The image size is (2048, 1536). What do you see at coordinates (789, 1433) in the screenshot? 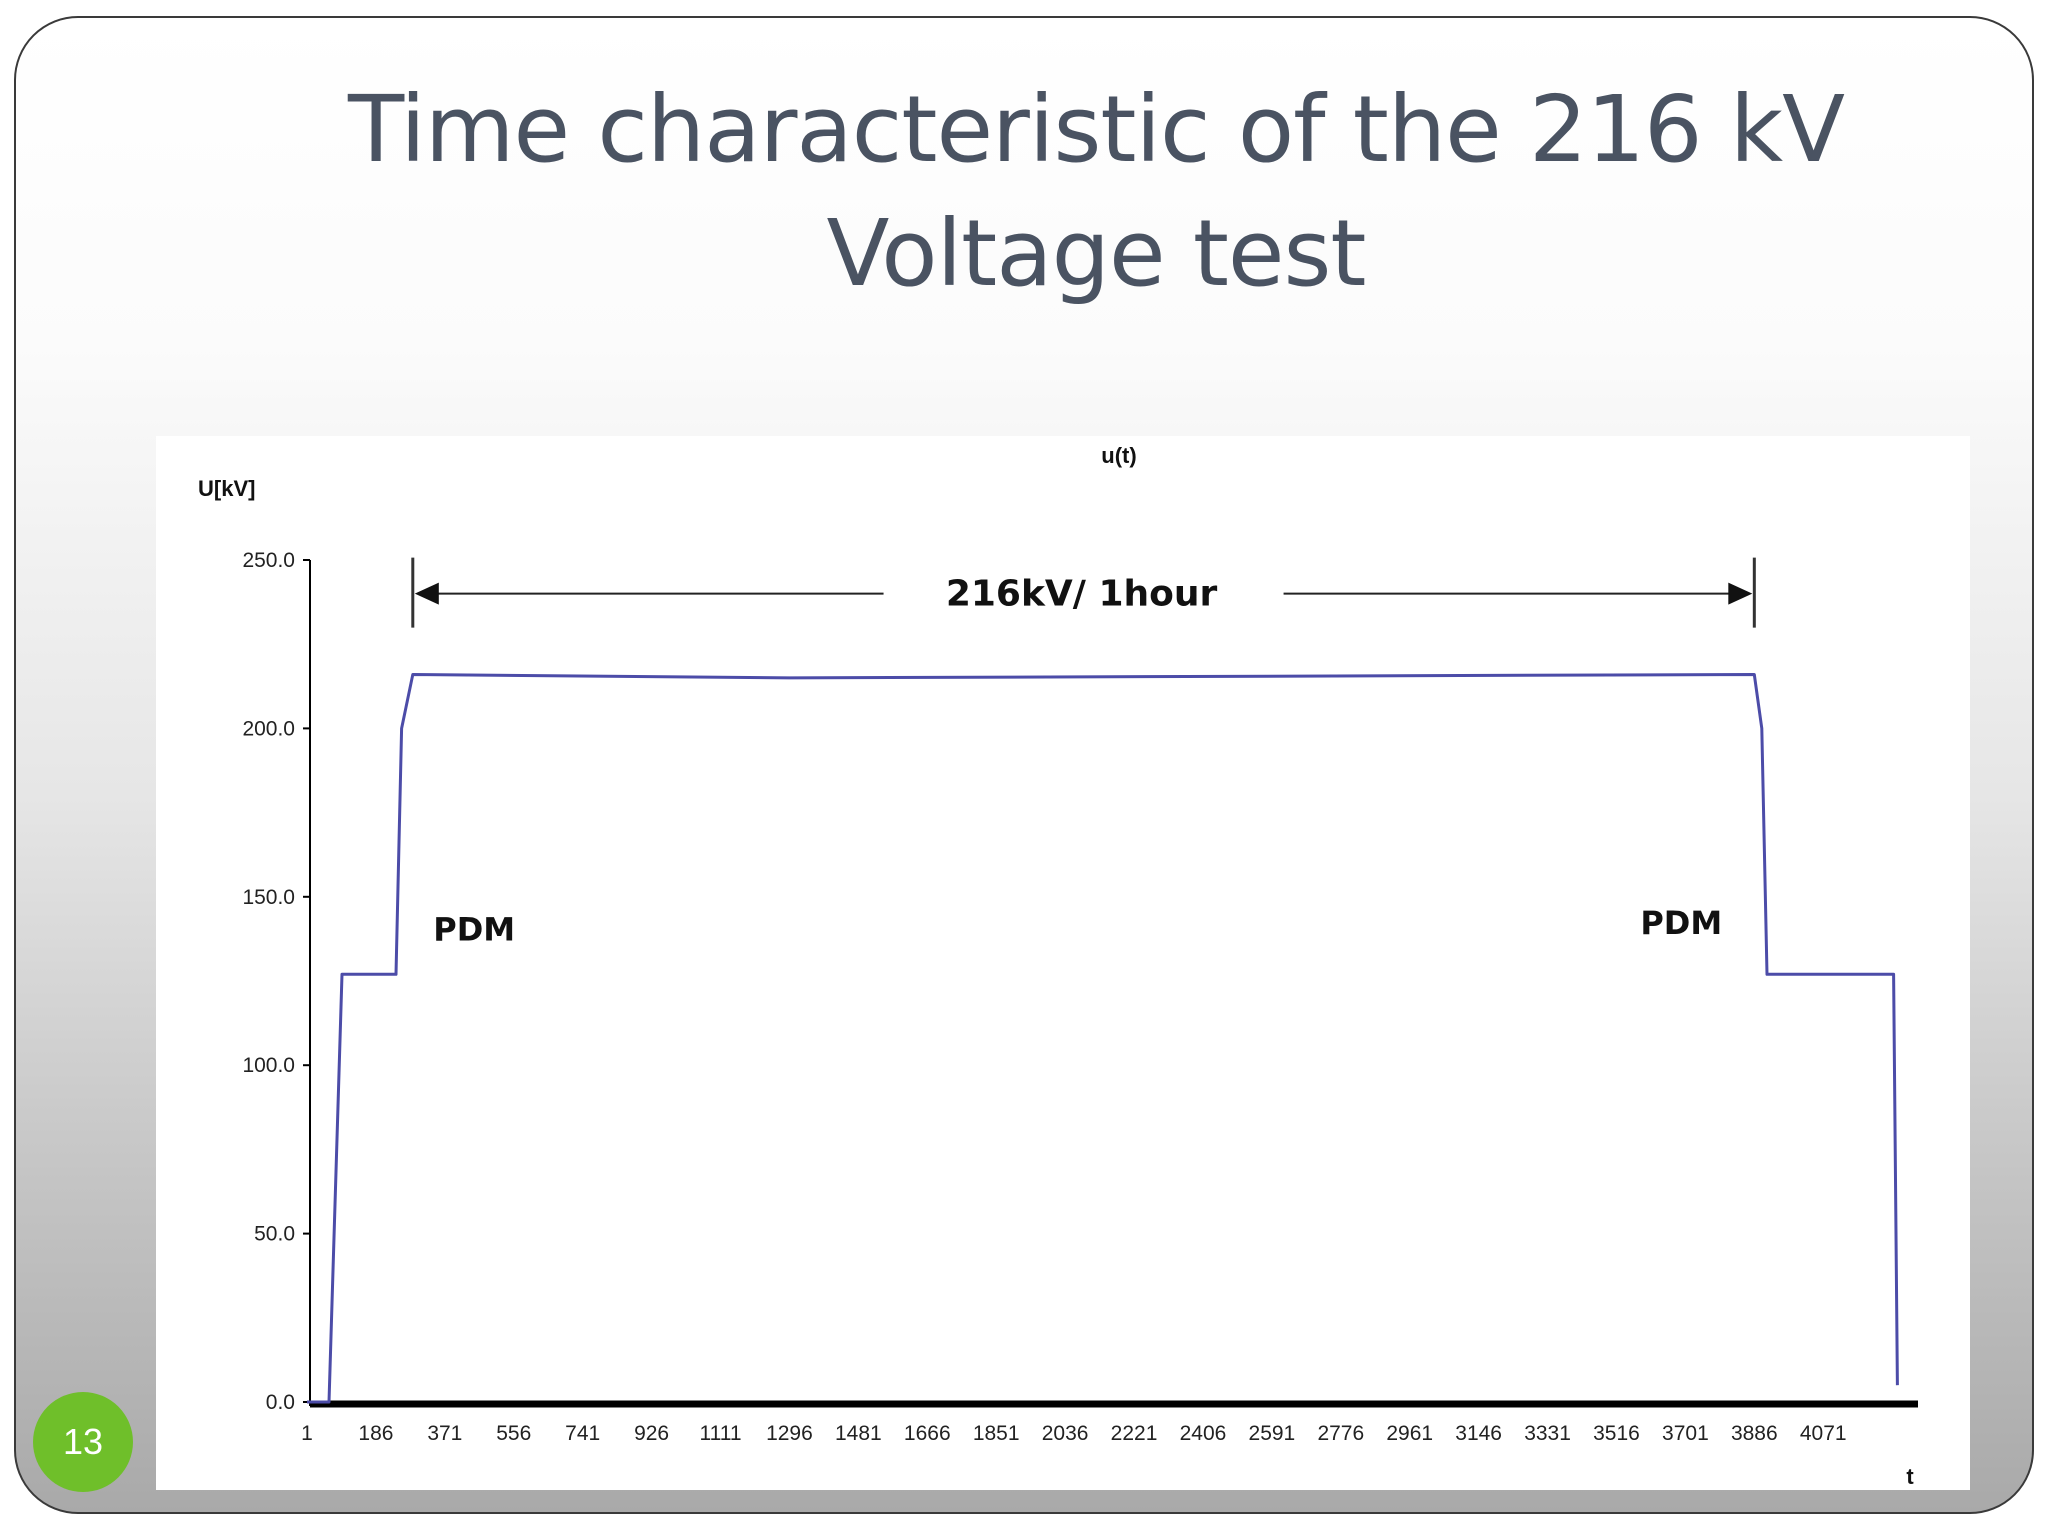
I see `x-tick-label: 1296` at bounding box center [789, 1433].